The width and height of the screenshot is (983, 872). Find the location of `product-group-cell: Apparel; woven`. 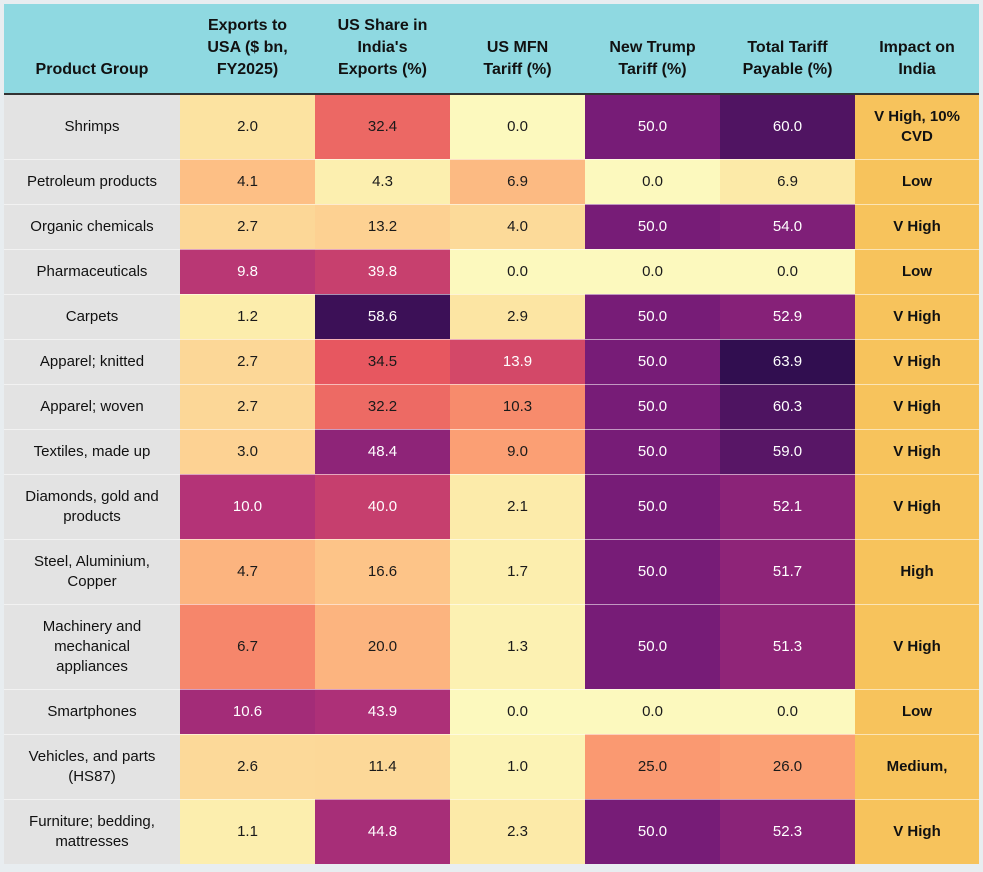

product-group-cell: Apparel; woven is located at coordinates (92, 406).